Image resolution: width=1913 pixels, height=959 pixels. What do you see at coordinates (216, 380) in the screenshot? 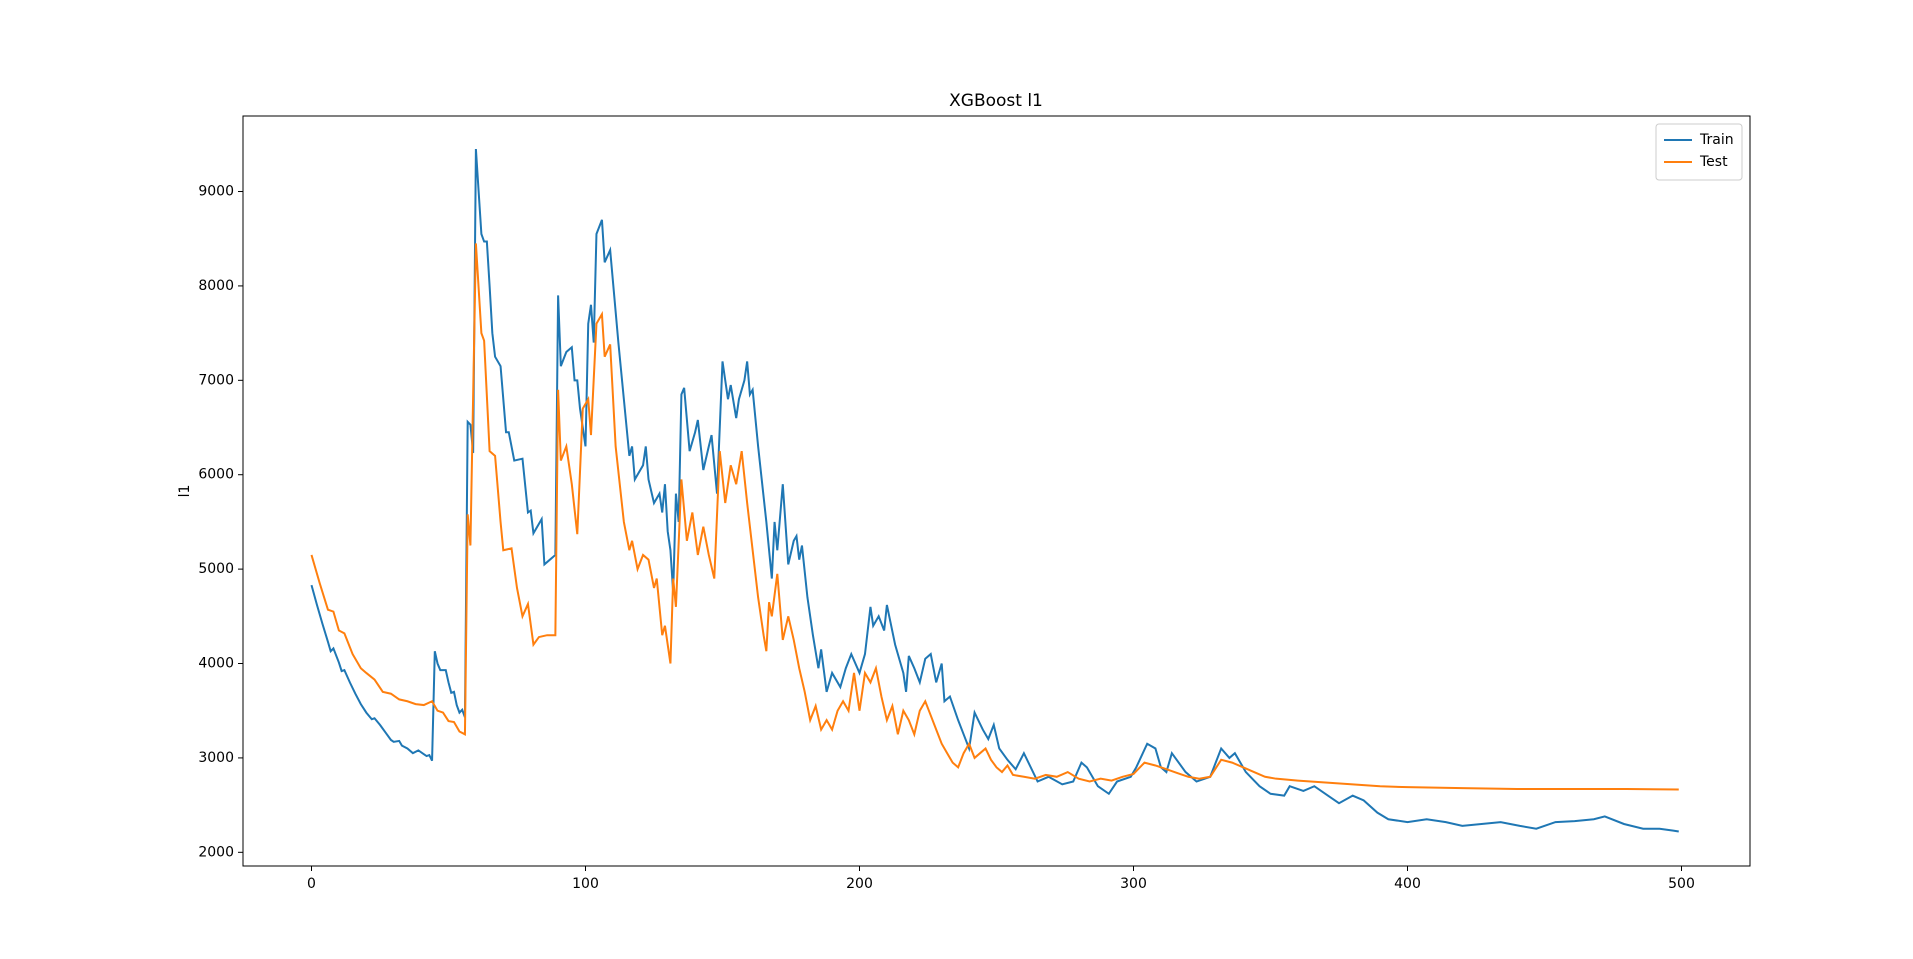
I see `y-tick-label: 7000` at bounding box center [216, 380].